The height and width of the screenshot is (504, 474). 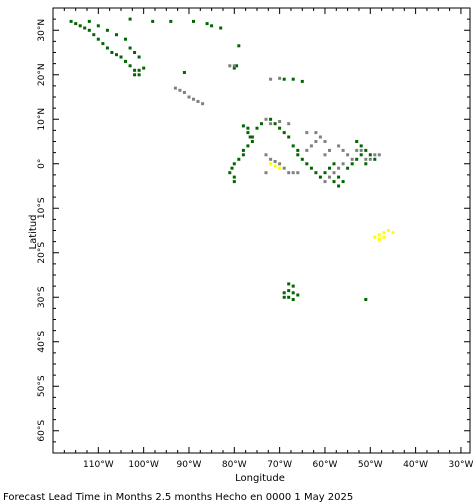 I want to click on x-tick-label: 50°W, so click(x=370, y=465).